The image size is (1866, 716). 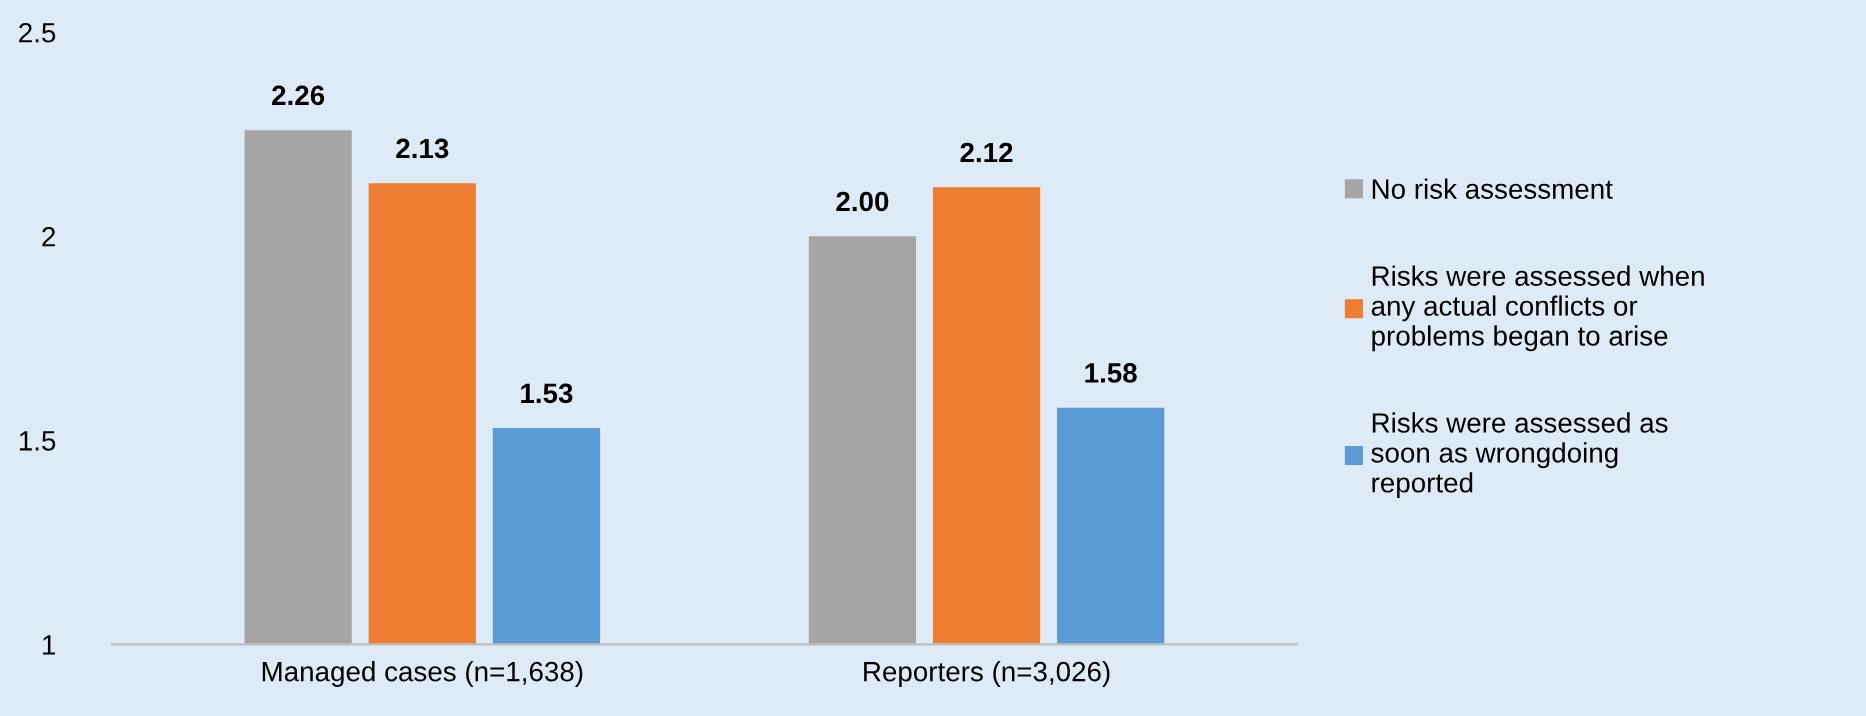 I want to click on x-tick-label: Reporters (n=3,026), so click(x=987, y=674).